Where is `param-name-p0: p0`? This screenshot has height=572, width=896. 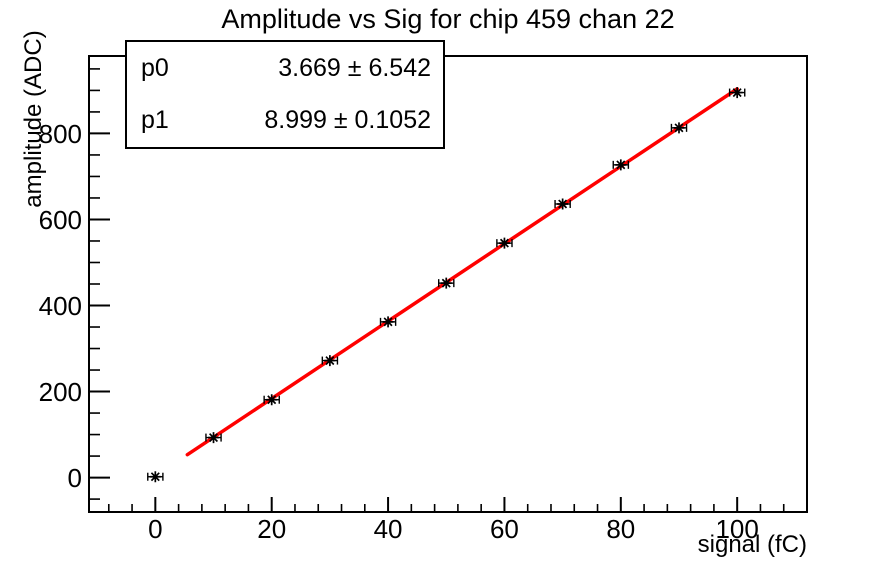 param-name-p0: p0 is located at coordinates (155, 67).